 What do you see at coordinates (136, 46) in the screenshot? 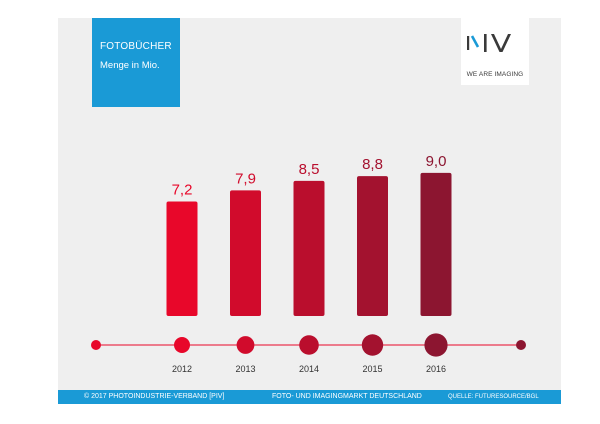
I see `chart-title: FOTOBÜCHER` at bounding box center [136, 46].